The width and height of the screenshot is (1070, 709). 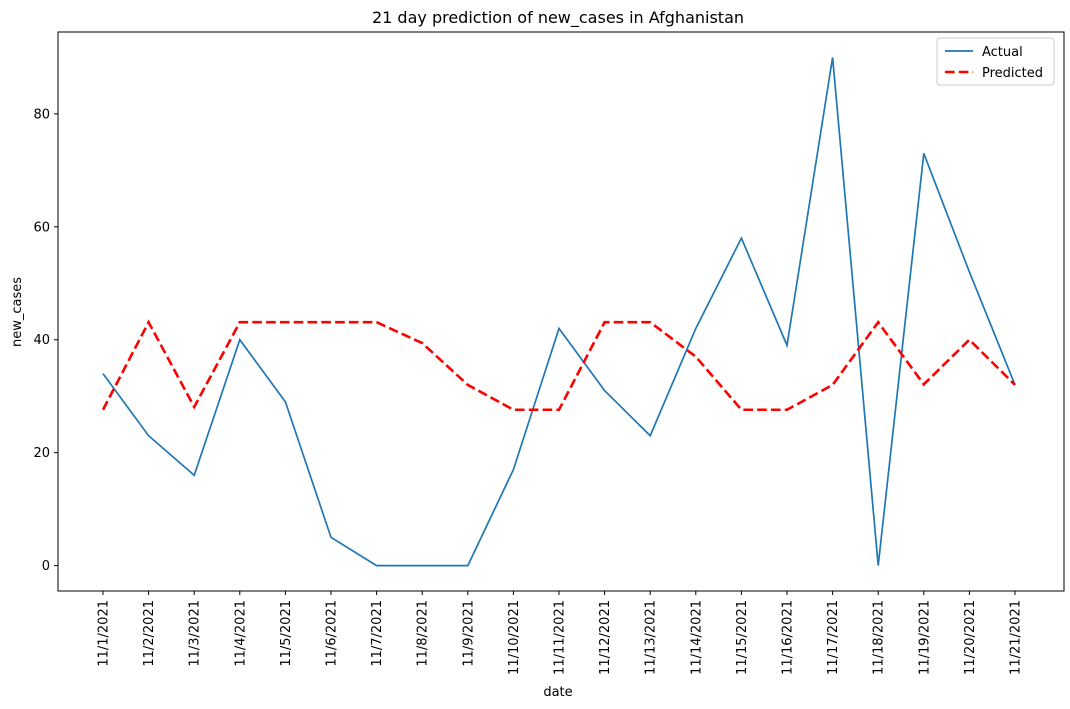 I want to click on x-axis-label: date, so click(x=557, y=692).